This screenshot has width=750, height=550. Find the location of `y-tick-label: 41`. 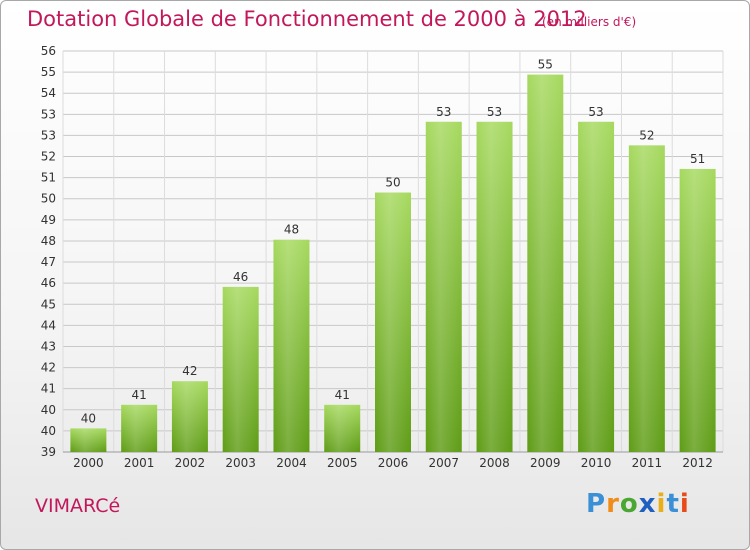

y-tick-label: 41 is located at coordinates (48, 389).